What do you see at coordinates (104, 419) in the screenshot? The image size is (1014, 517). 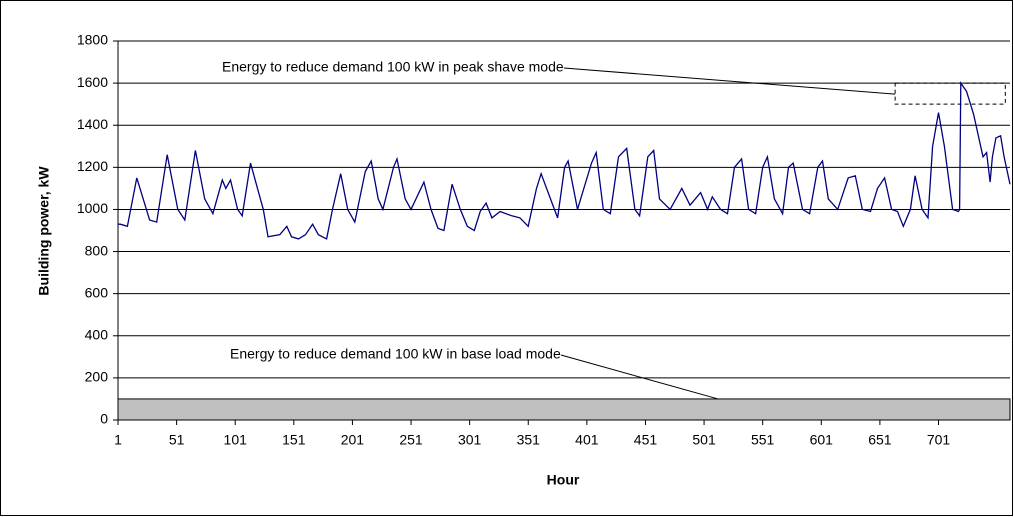 I see `y-tick-label: 0` at bounding box center [104, 419].